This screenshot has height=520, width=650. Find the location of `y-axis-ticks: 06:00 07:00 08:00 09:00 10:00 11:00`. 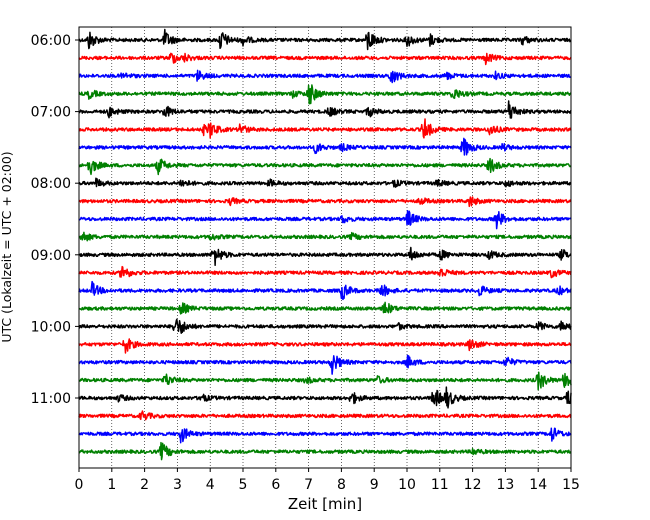

y-axis-ticks: 06:00 07:00 08:00 09:00 10:00 11:00 is located at coordinates (55, 220).